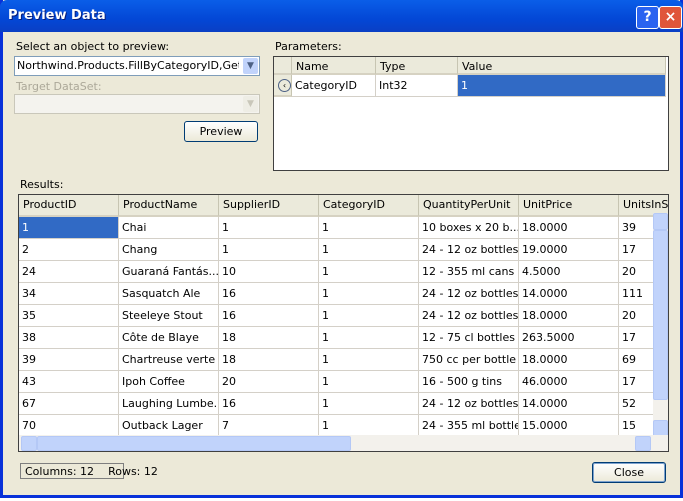 The image size is (683, 501). I want to click on result-cell: 12 - 75 cl bottles, so click(469, 338).